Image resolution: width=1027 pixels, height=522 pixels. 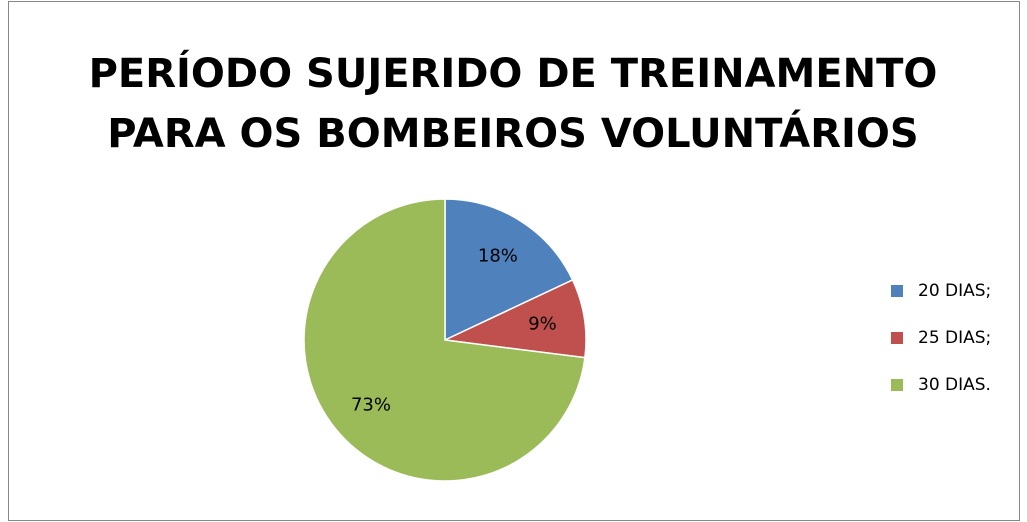 What do you see at coordinates (954, 385) in the screenshot?
I see `legend-label: 30 DIAS.` at bounding box center [954, 385].